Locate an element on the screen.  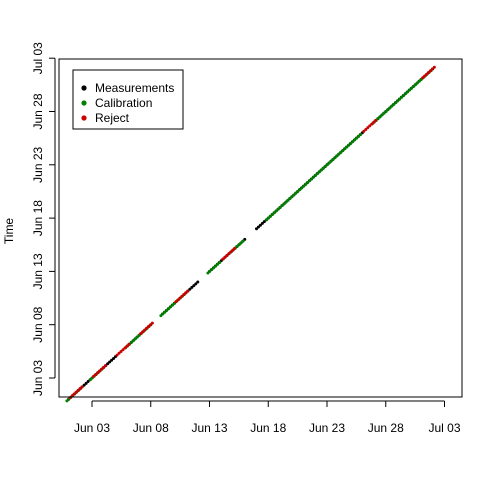
y-tick-label: Jun 18 is located at coordinates (38, 218).